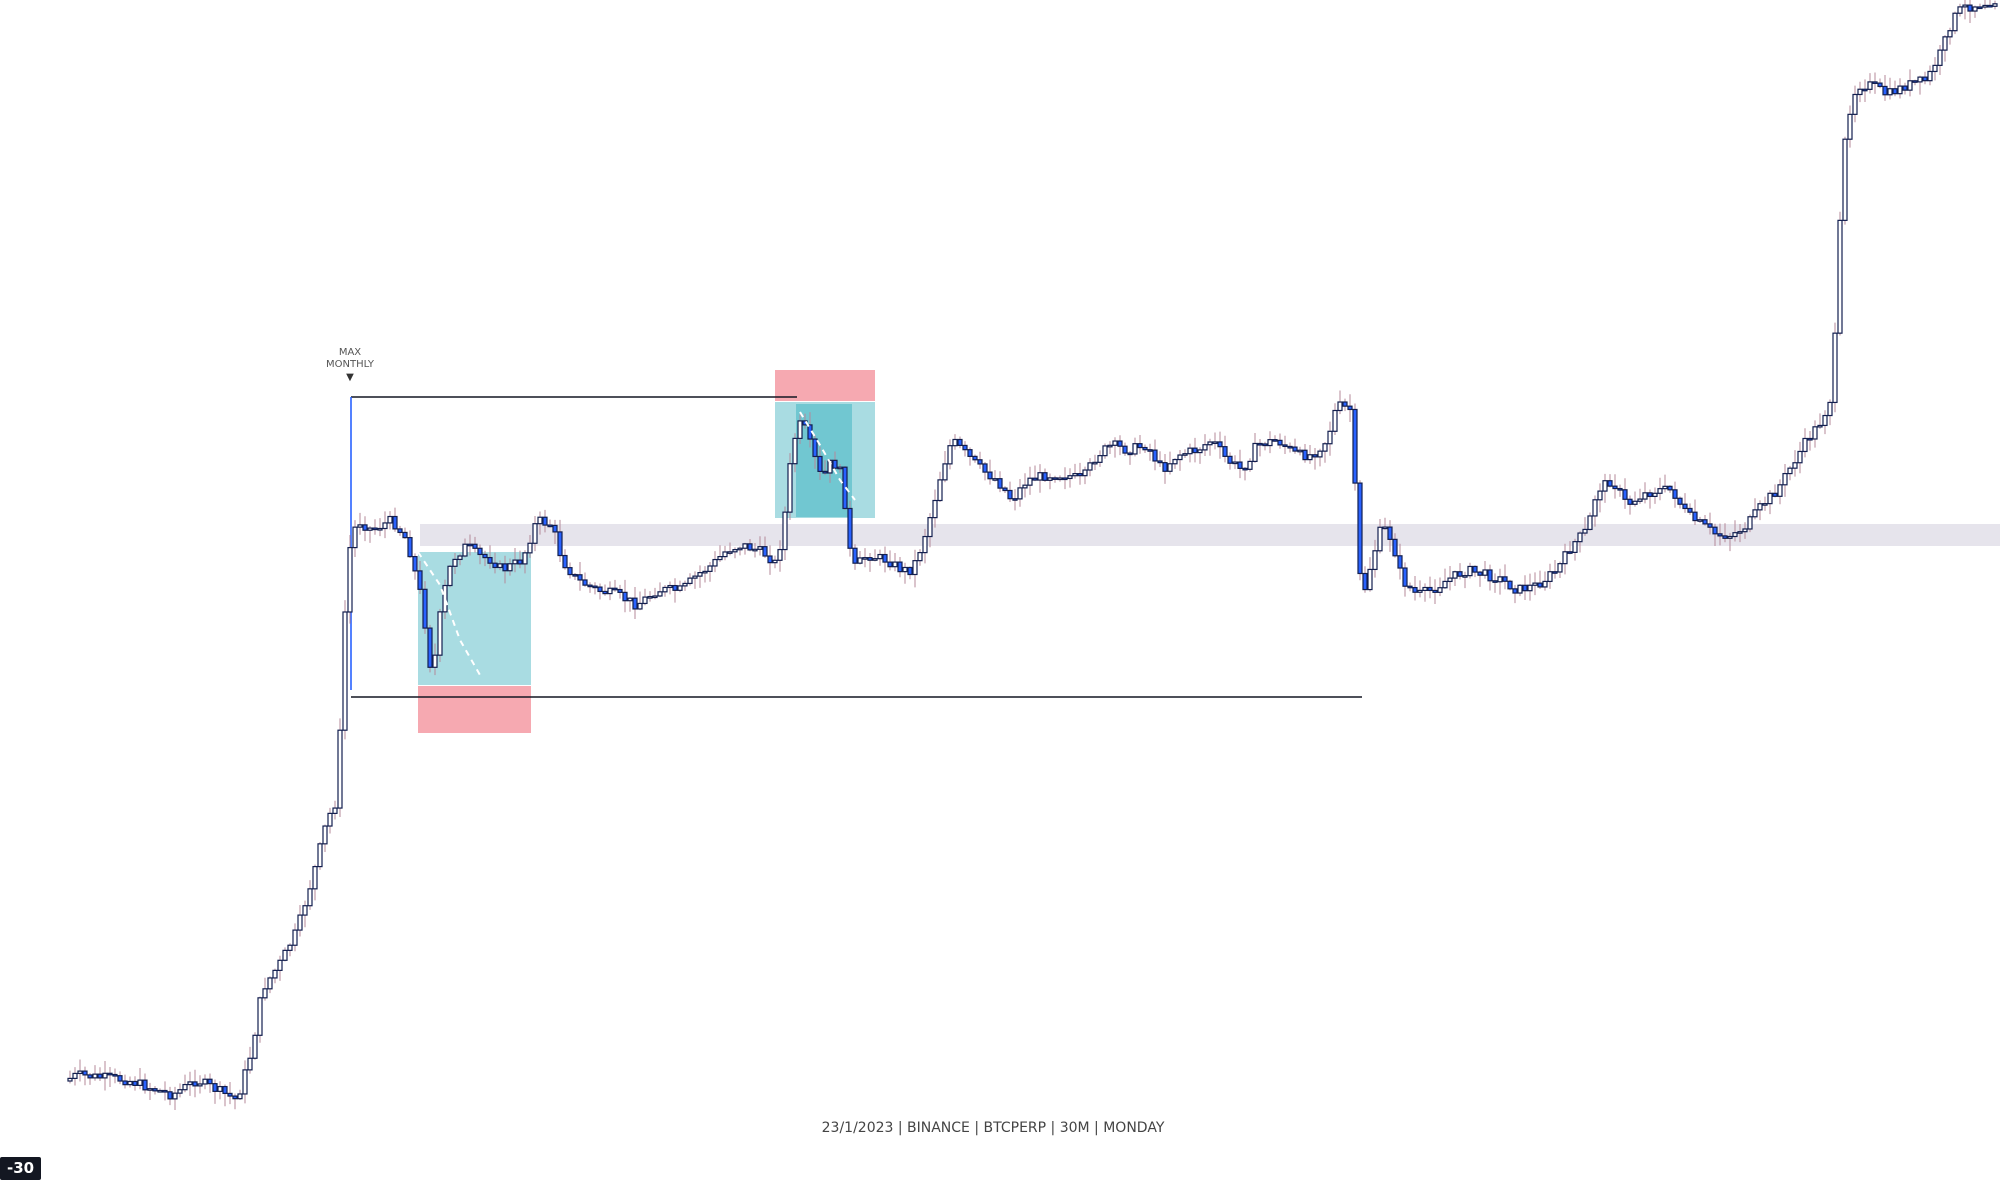 Image resolution: width=2000 pixels, height=1180 pixels. Describe the element at coordinates (350, 377) in the screenshot. I see `marker-arrow-icon: ▼` at that location.